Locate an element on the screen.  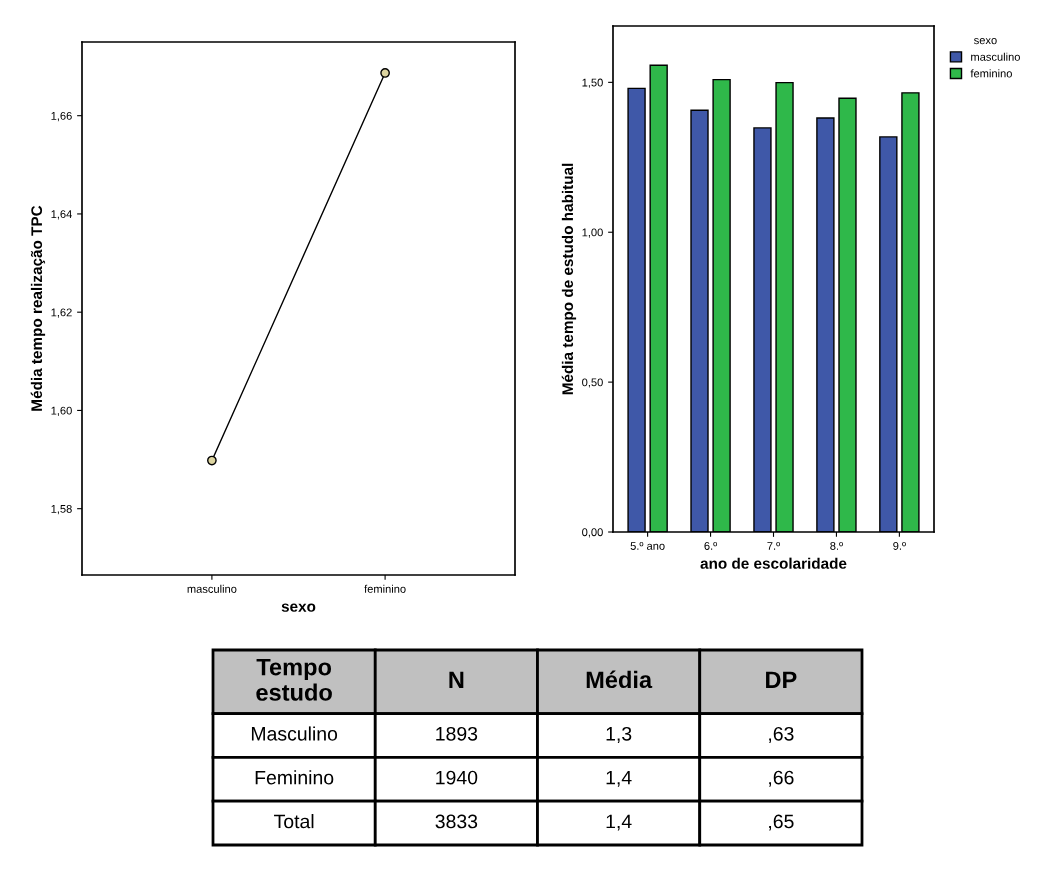
y-axis-title: Média tempo de estudo habitual is located at coordinates (569, 279).